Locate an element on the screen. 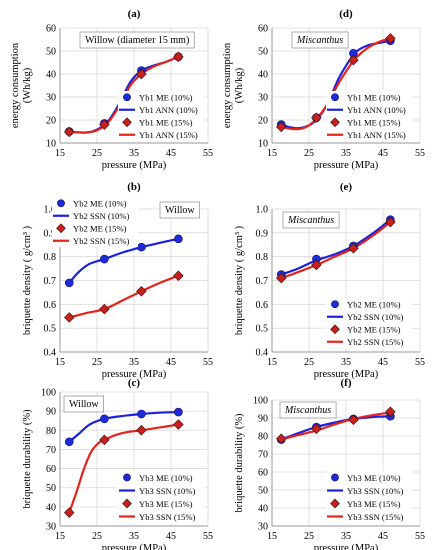 This screenshot has width=440, height=550. inset-title: Miscanthus is located at coordinates (307, 410).